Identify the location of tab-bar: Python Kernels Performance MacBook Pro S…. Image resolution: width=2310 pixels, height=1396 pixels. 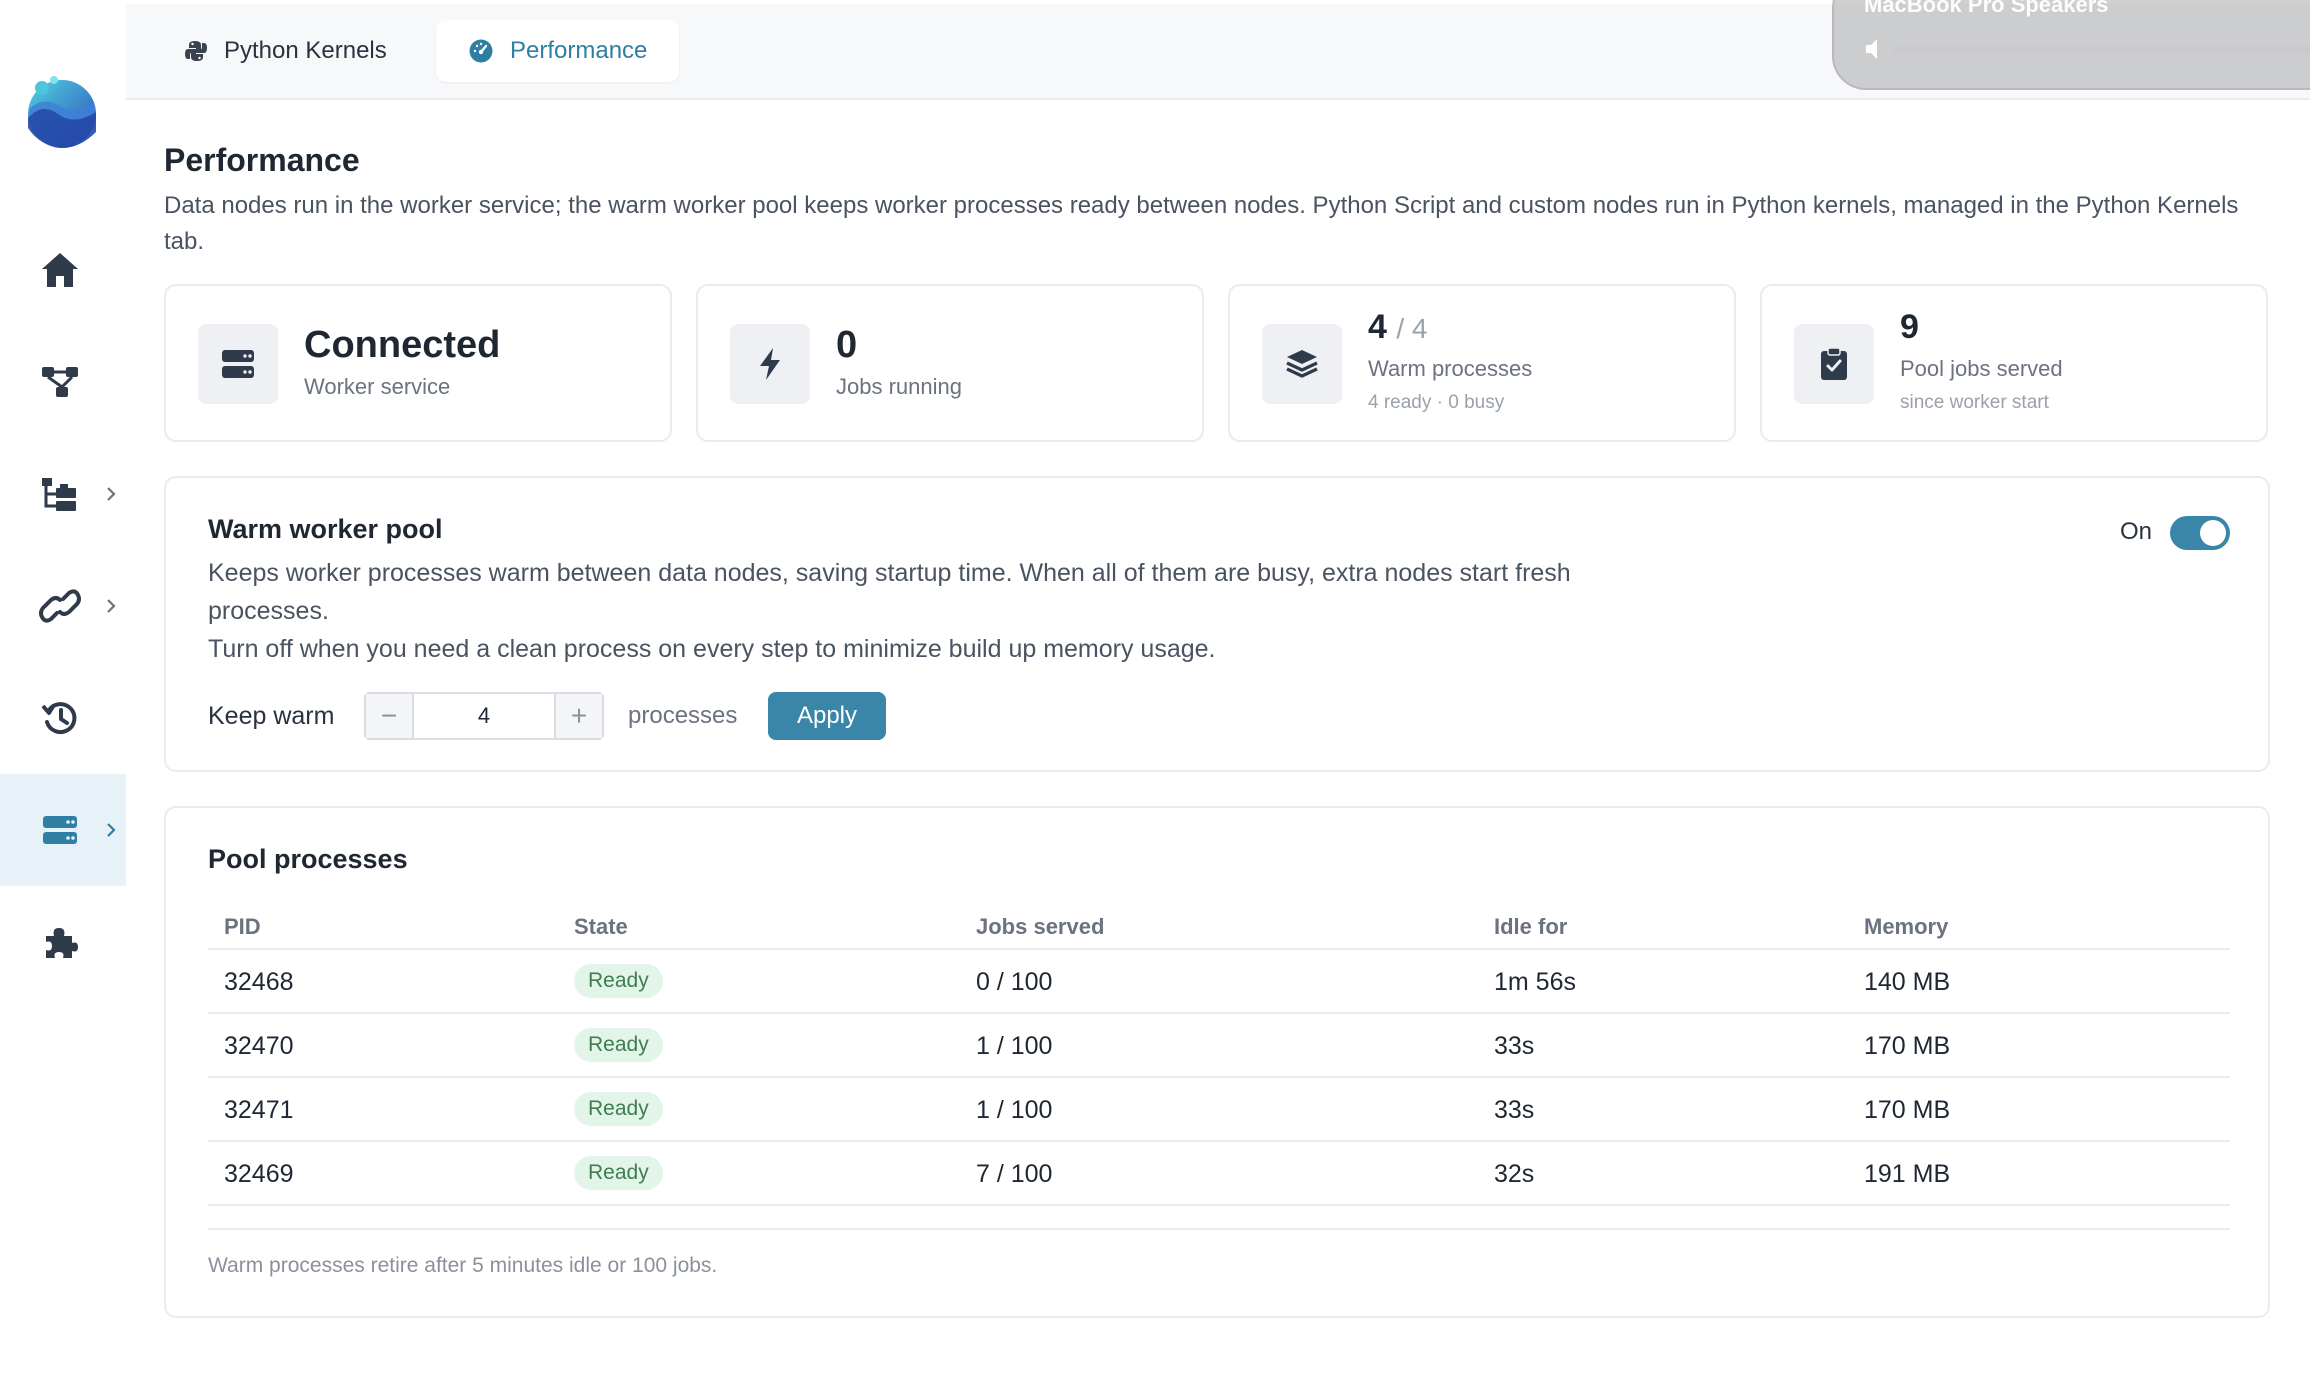
(1218, 50).